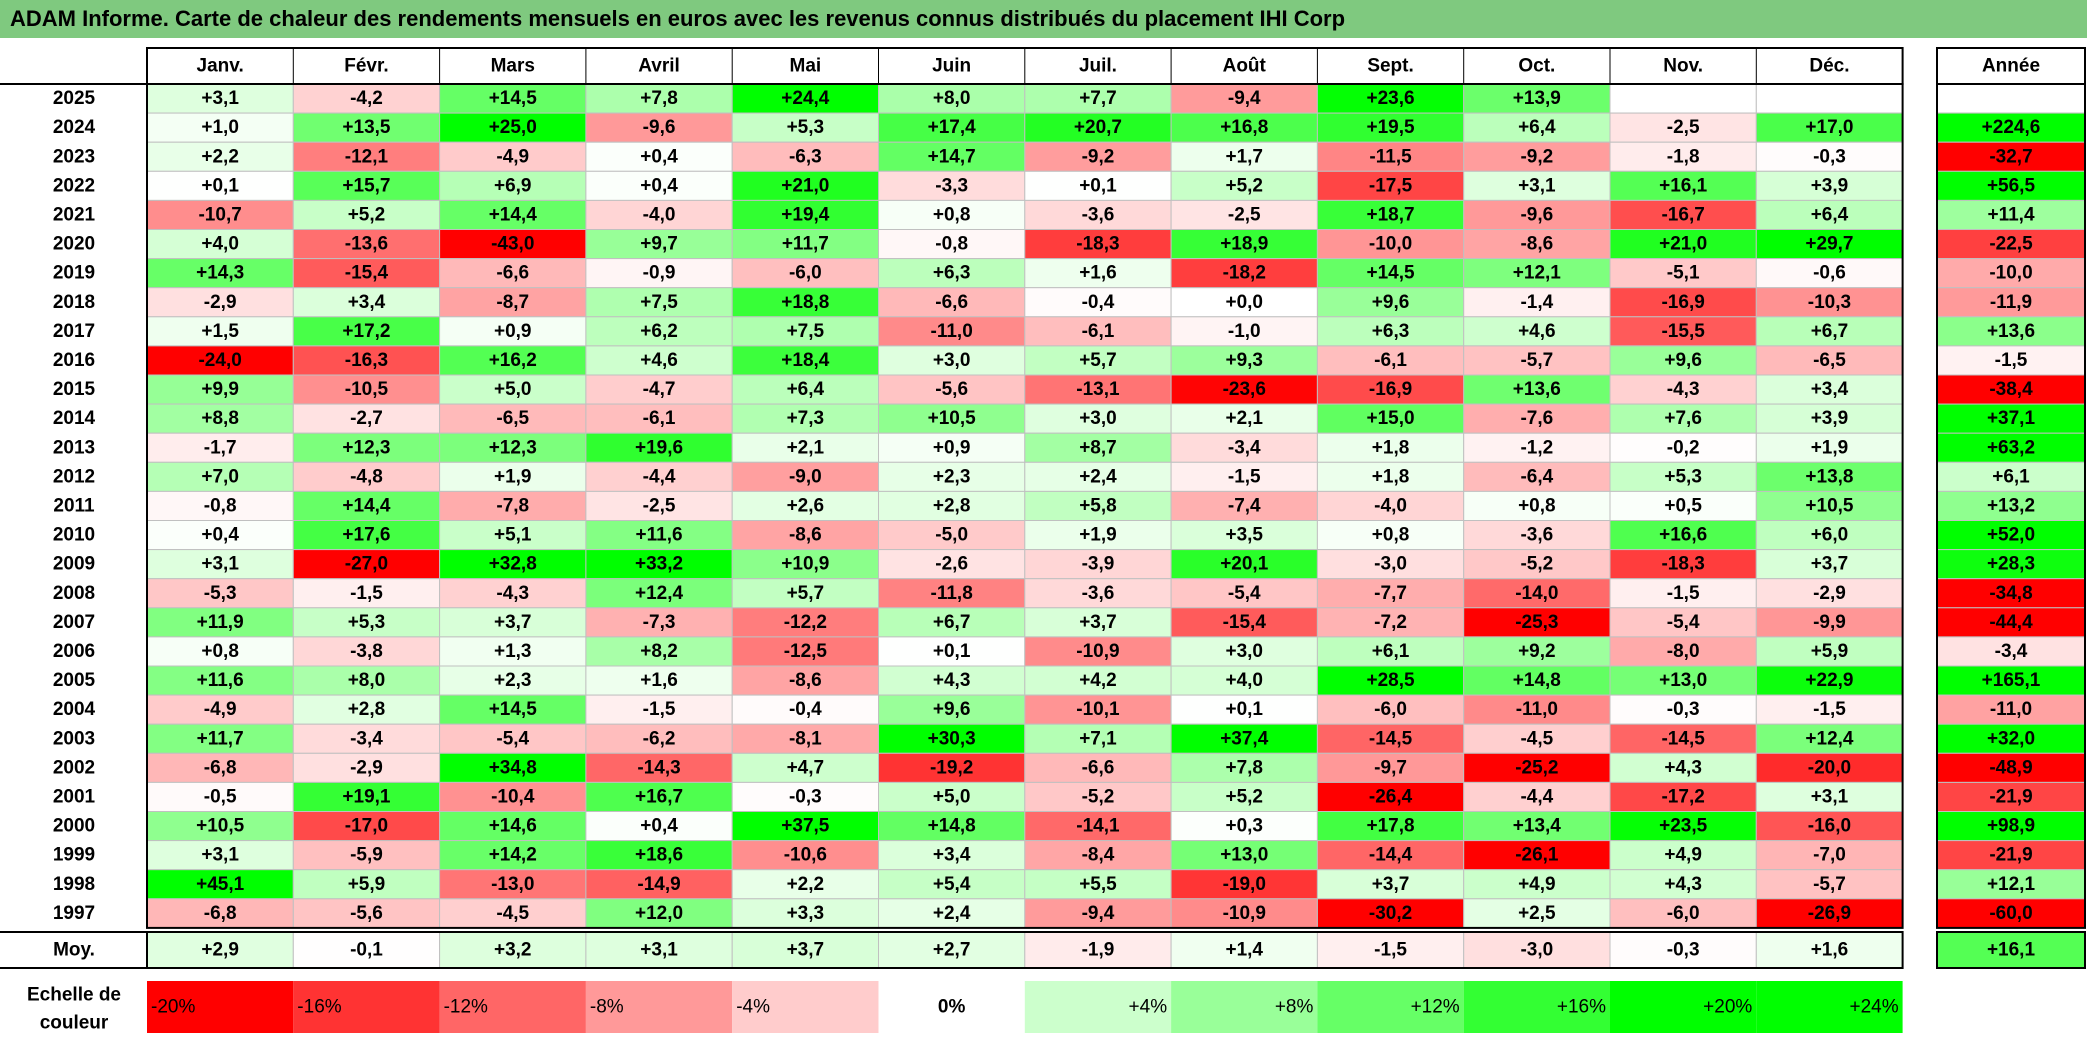 The image size is (2087, 1037). Describe the element at coordinates (805, 826) in the screenshot. I see `cell-value: +37,5` at that location.